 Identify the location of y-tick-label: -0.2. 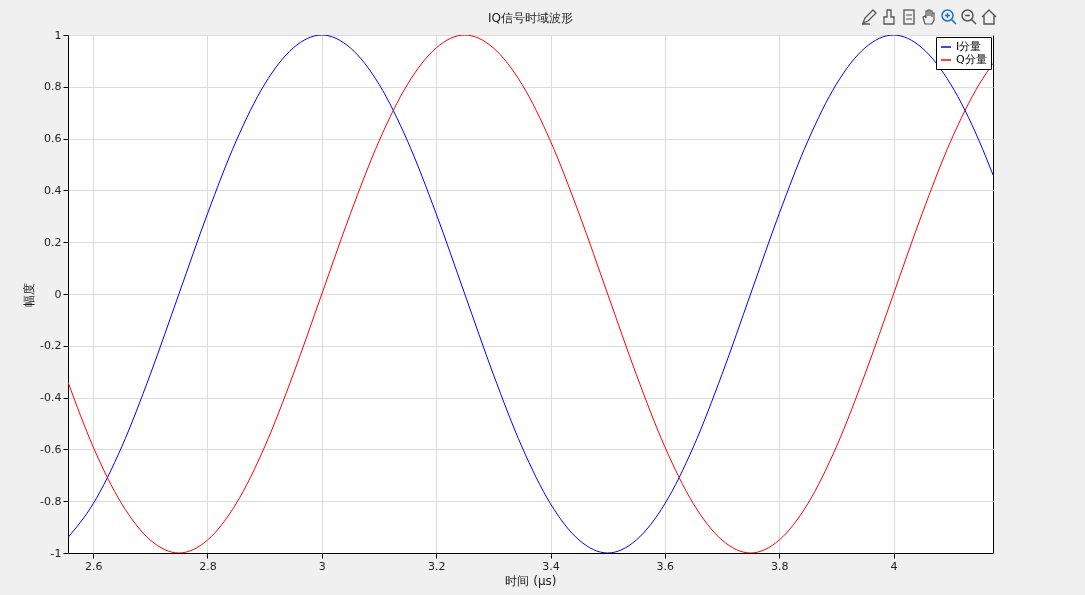
(51, 346).